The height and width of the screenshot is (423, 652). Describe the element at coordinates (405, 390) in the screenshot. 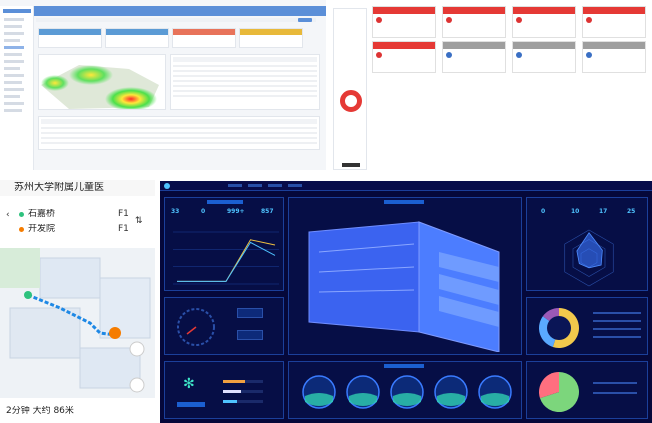

I see `sensor-gauges-panel` at that location.